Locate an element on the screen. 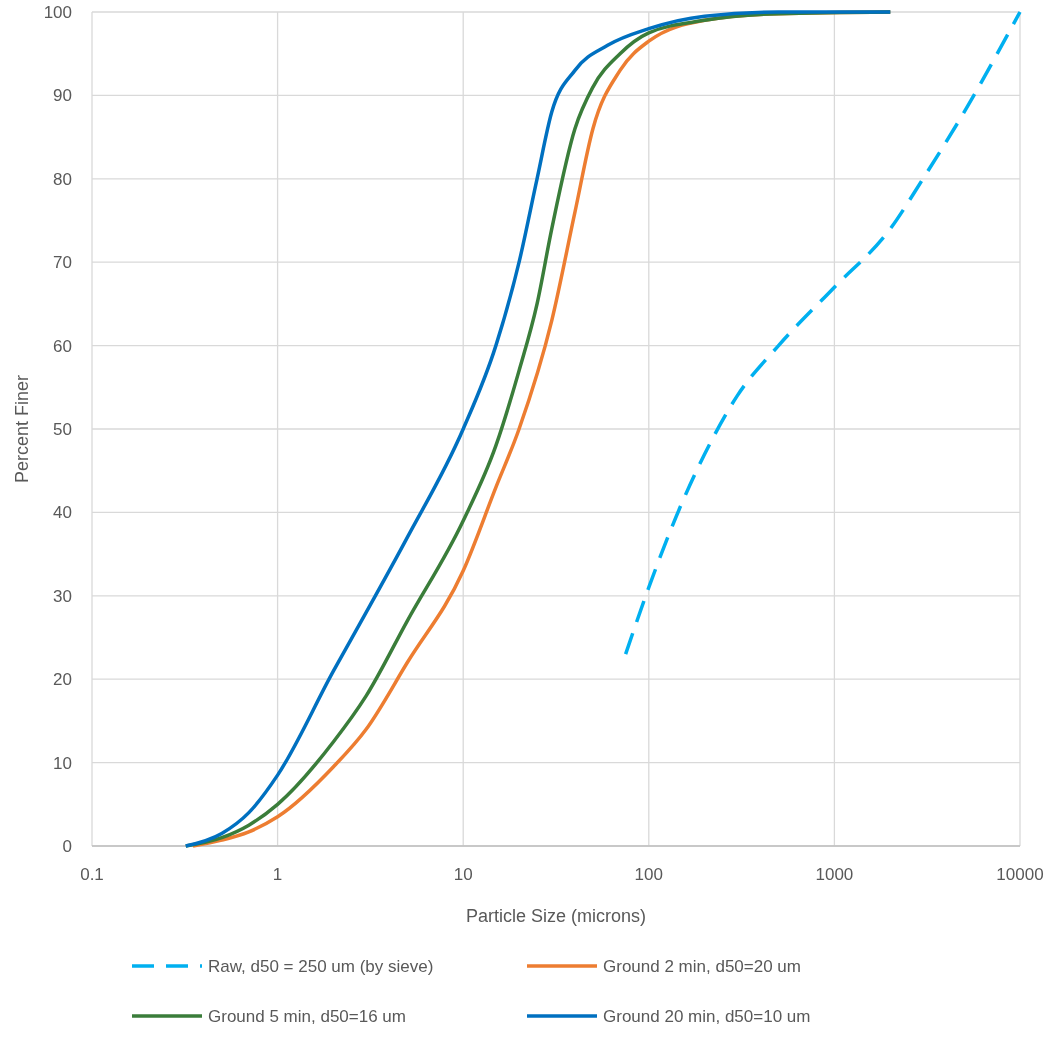  x-tick-label: 1 is located at coordinates (277, 874).